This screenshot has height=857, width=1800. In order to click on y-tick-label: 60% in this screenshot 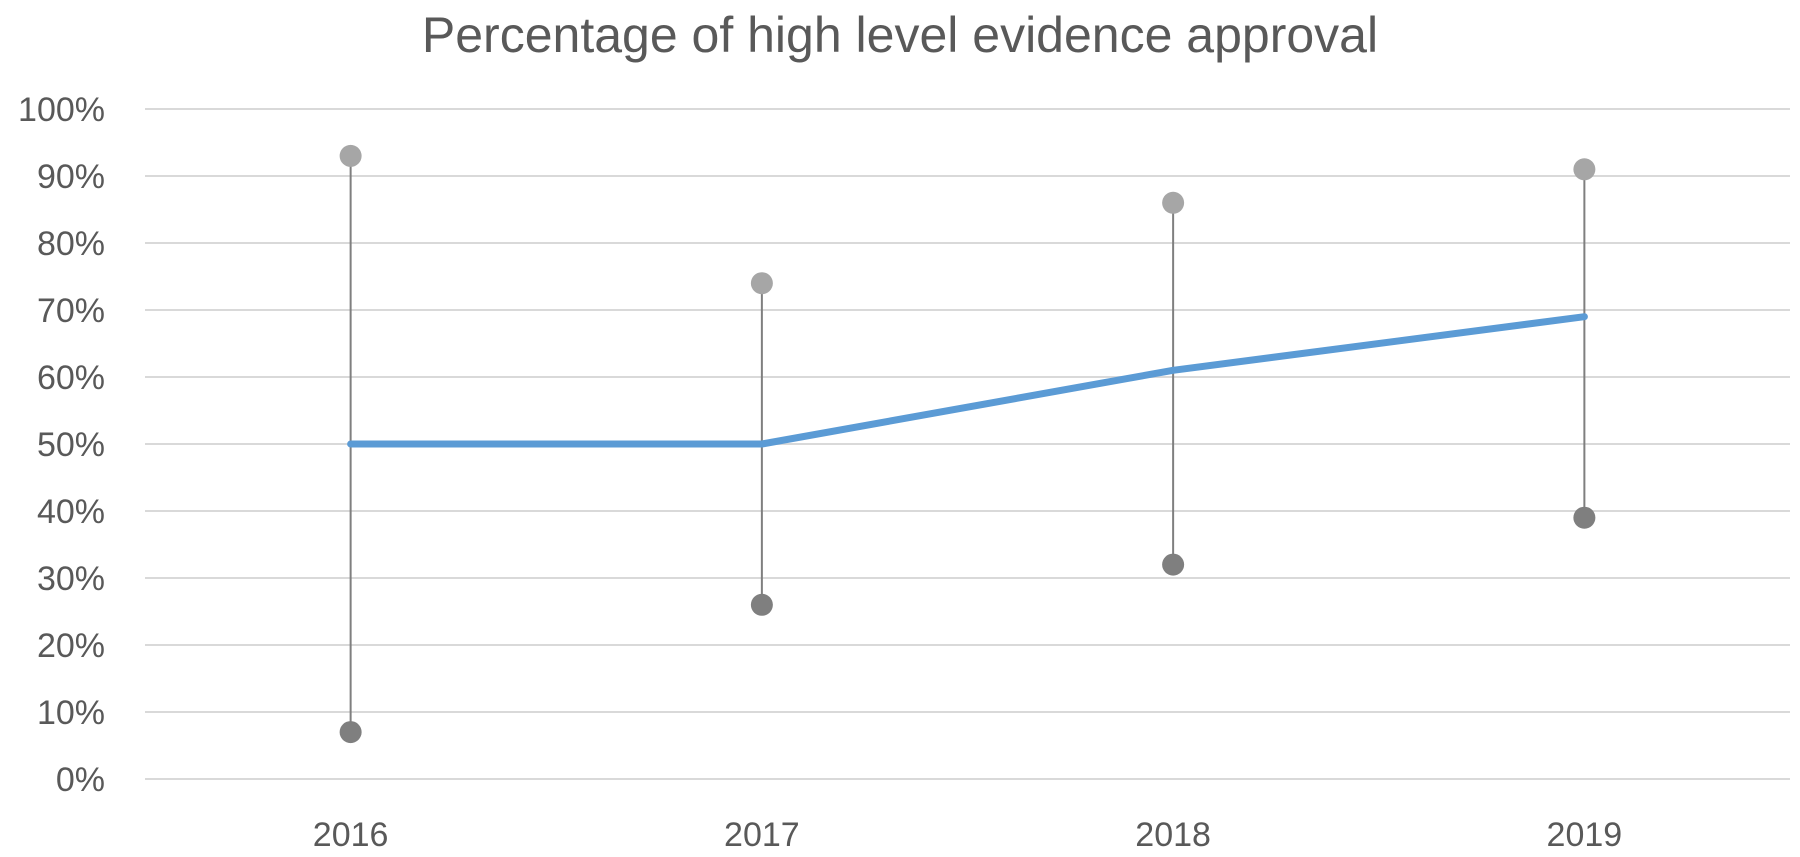, I will do `click(71, 378)`.